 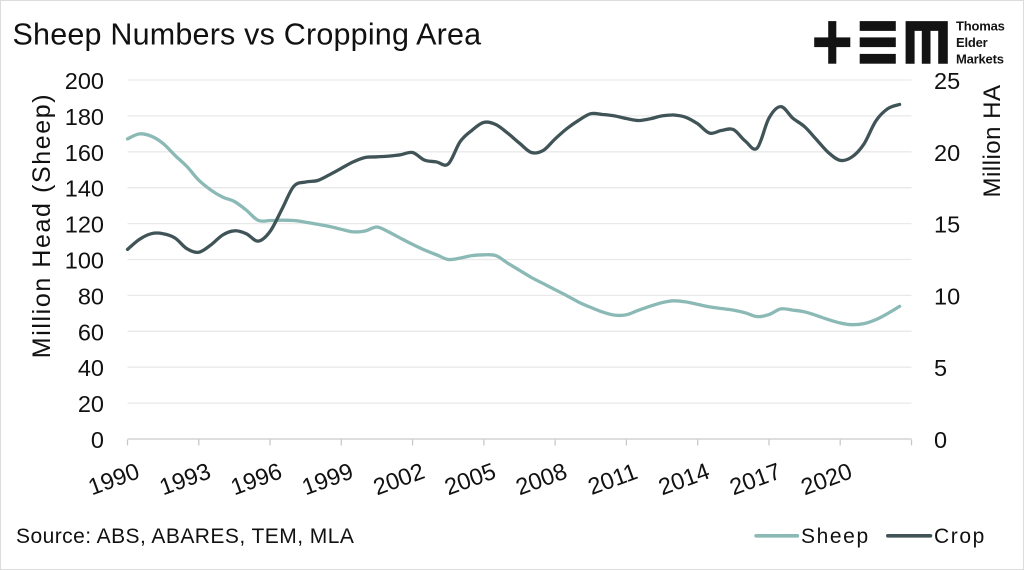 What do you see at coordinates (84, 189) in the screenshot?
I see `svg-text: 140` at bounding box center [84, 189].